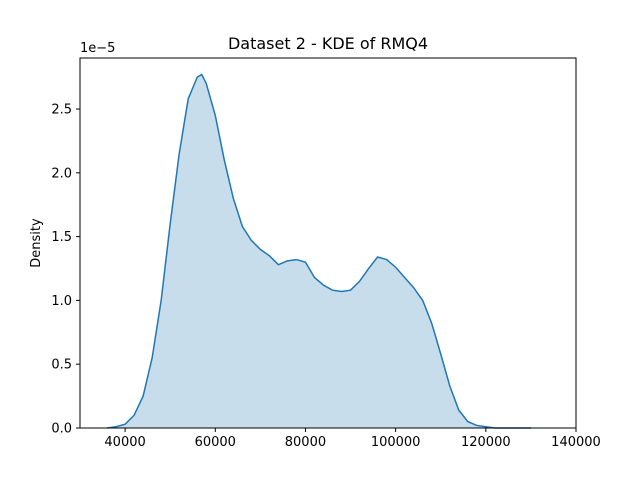  I want to click on x-tick-label: 40000, so click(124, 442).